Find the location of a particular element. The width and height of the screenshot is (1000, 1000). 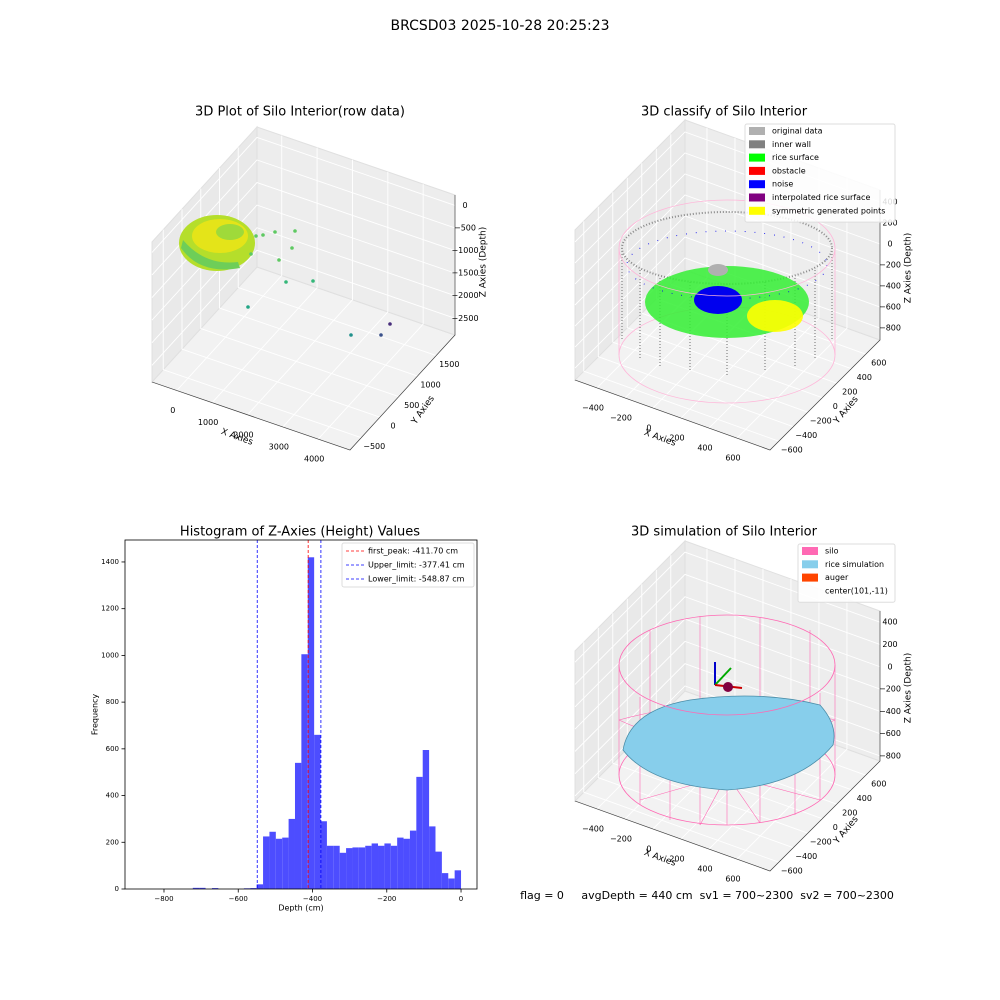

z-tick-label: 0 is located at coordinates (889, 666).